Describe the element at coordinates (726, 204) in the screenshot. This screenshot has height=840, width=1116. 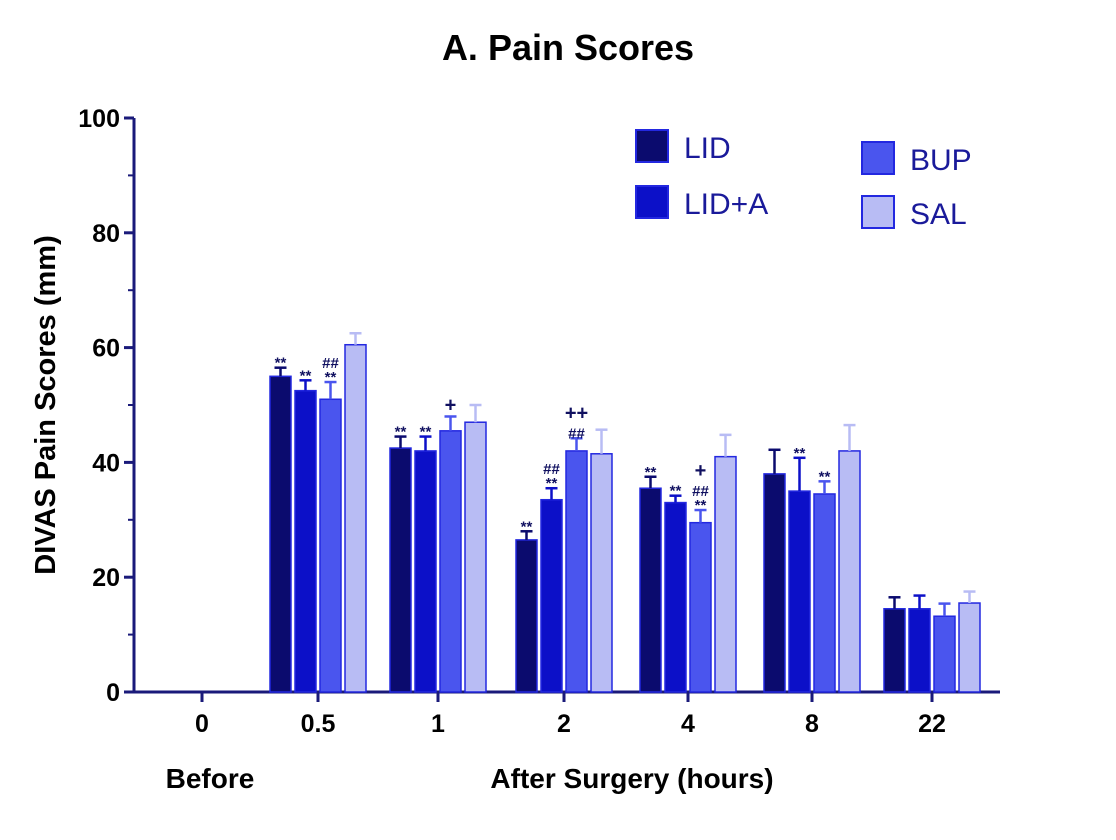
I see `legend-label-lidplusa: LID+A` at that location.